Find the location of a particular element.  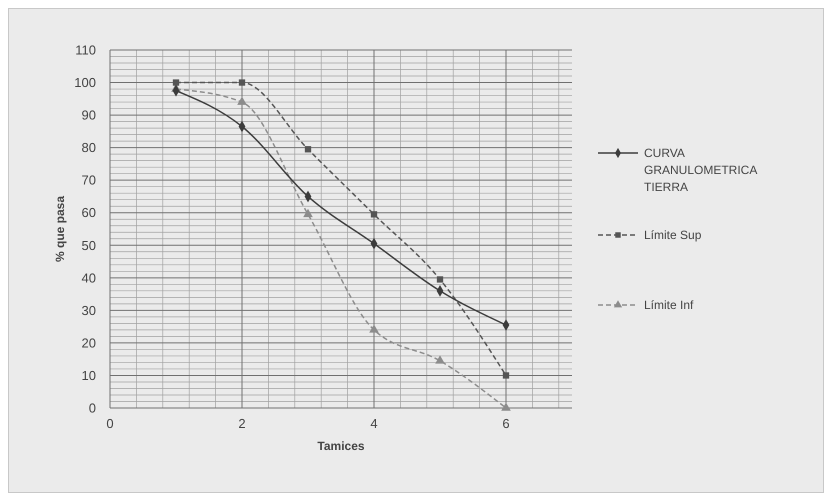

y-tick-label: 70 is located at coordinates (89, 180).